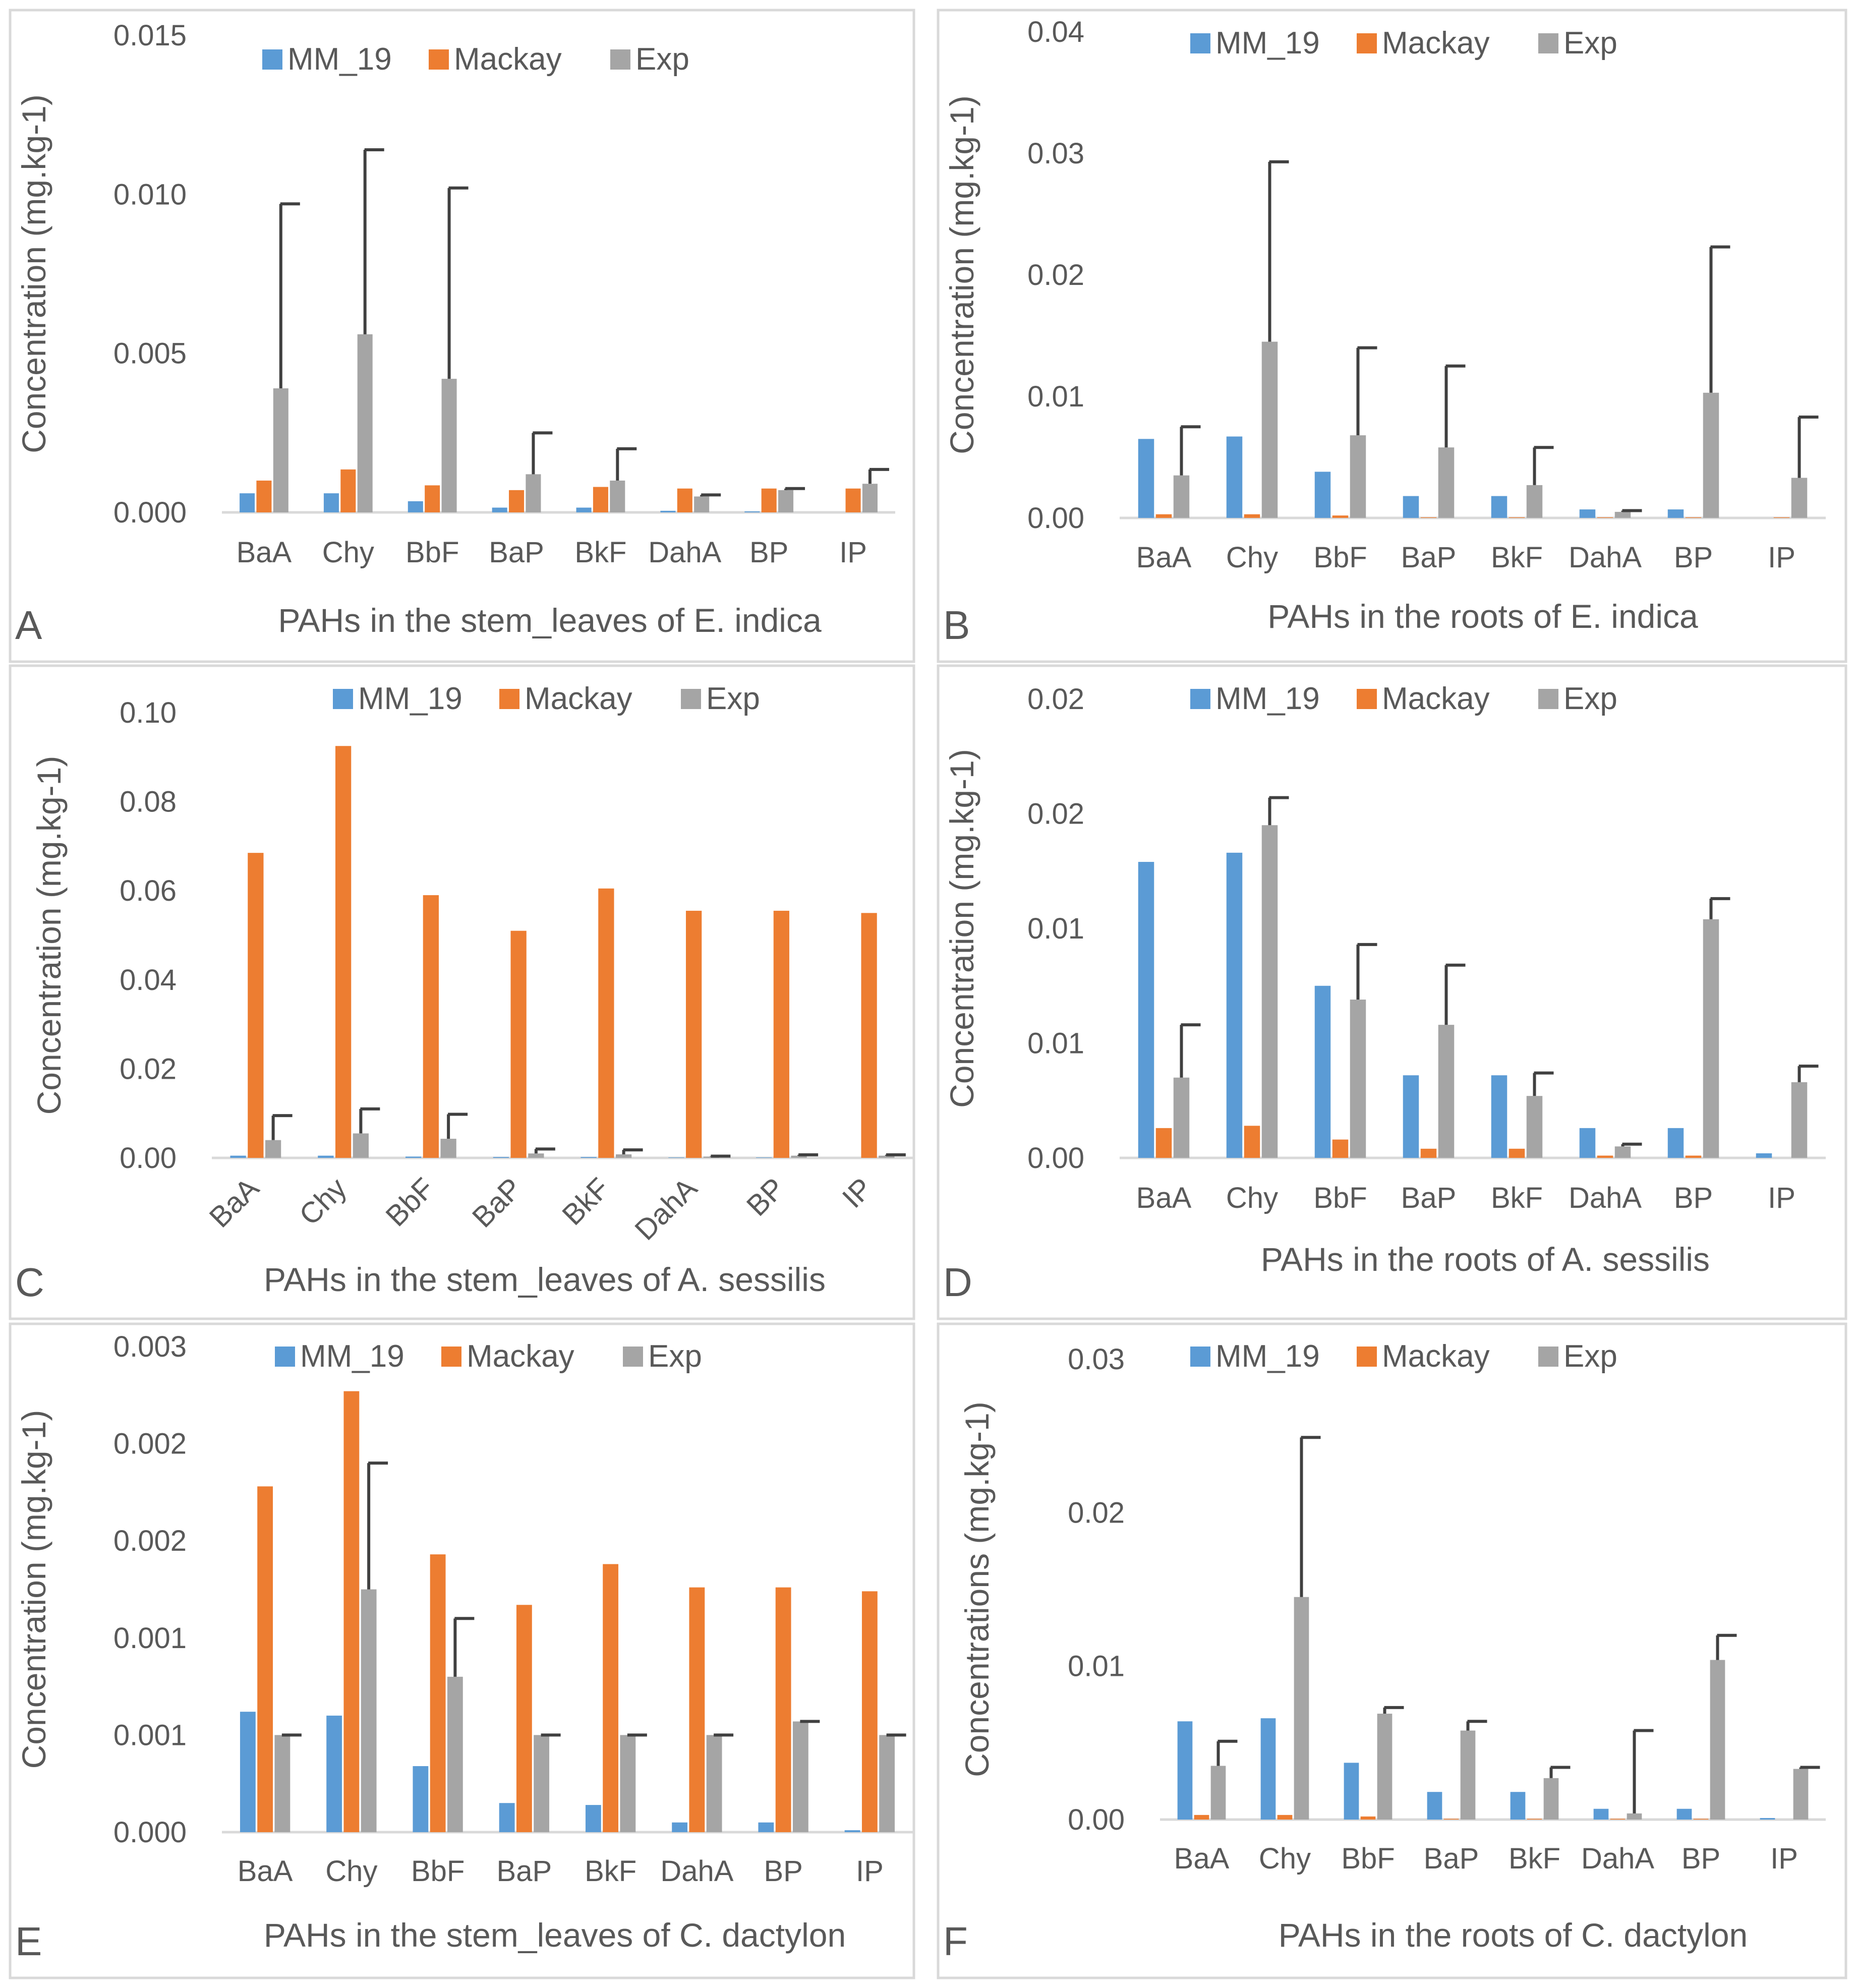 This screenshot has height=1988, width=1856. I want to click on bar-Exp-IP, so click(1801, 1794).